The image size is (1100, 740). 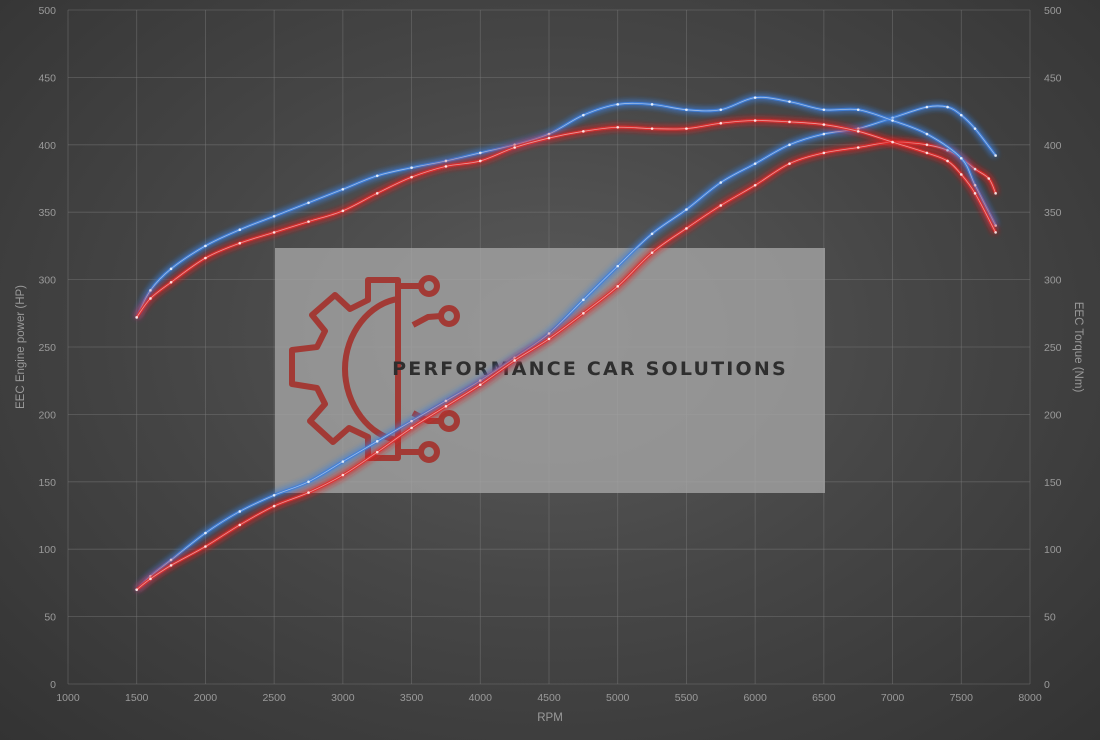 What do you see at coordinates (374, 369) in the screenshot?
I see `gear-circuit-logo-icon` at bounding box center [374, 369].